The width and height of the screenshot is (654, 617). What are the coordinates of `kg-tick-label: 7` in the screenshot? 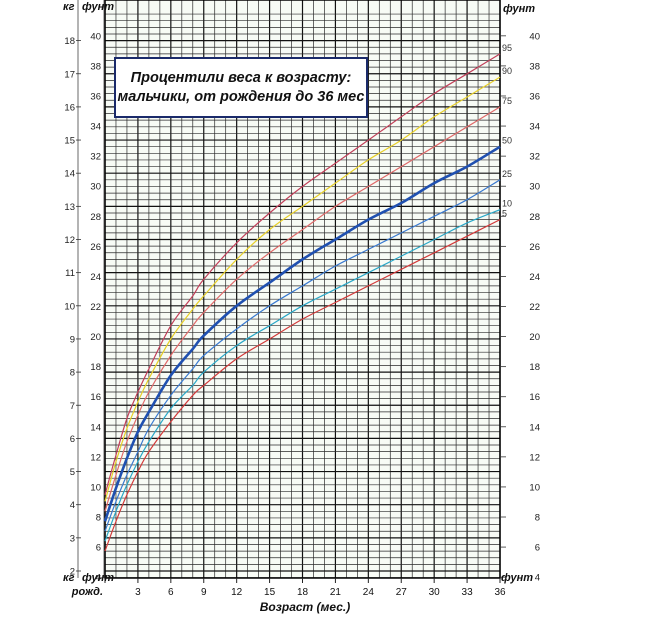 It's located at (72, 406).